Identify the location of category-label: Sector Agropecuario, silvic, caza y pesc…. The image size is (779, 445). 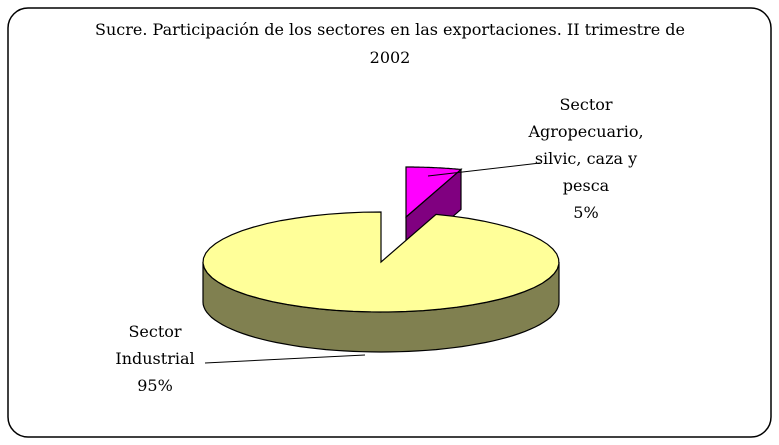
(586, 145).